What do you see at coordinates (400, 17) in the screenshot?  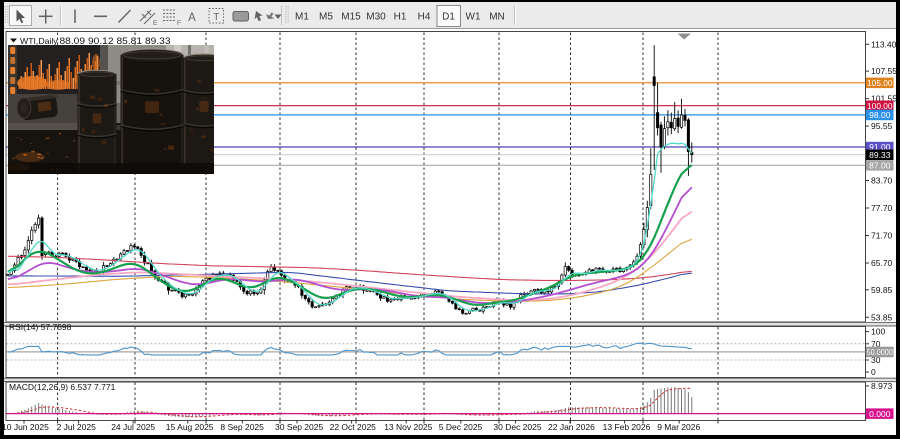 I see `svg-text: H1` at bounding box center [400, 17].